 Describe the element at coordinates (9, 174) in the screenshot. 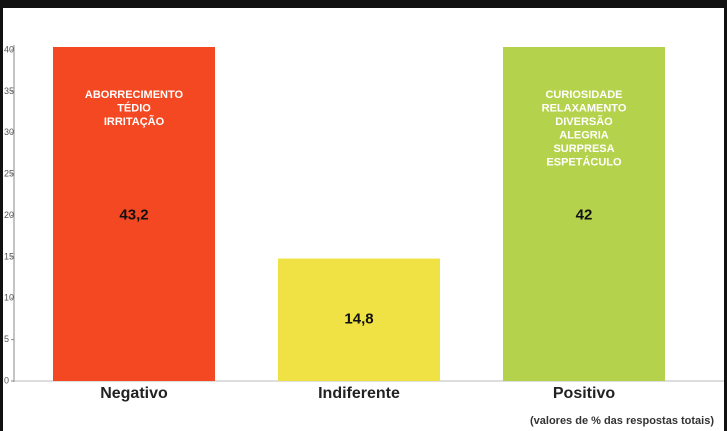

I see `y-tick-label: 25` at that location.